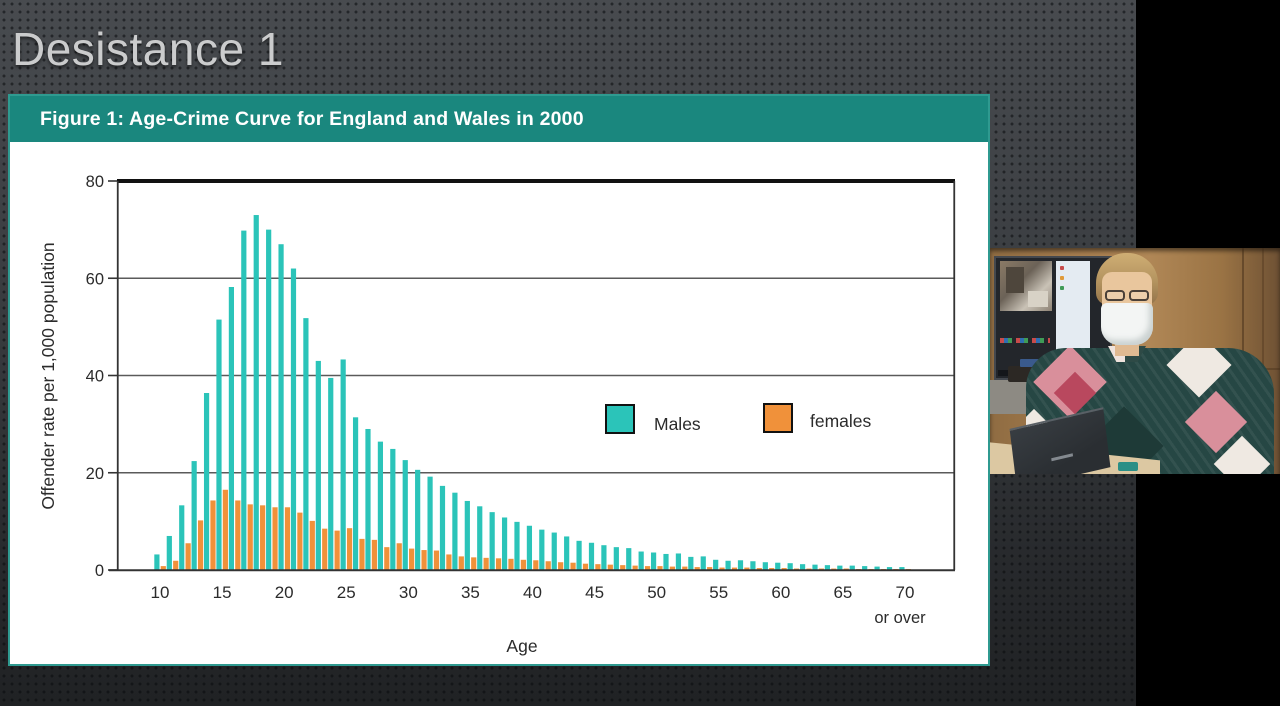  I want to click on y-tick-label: 60, so click(95, 279).